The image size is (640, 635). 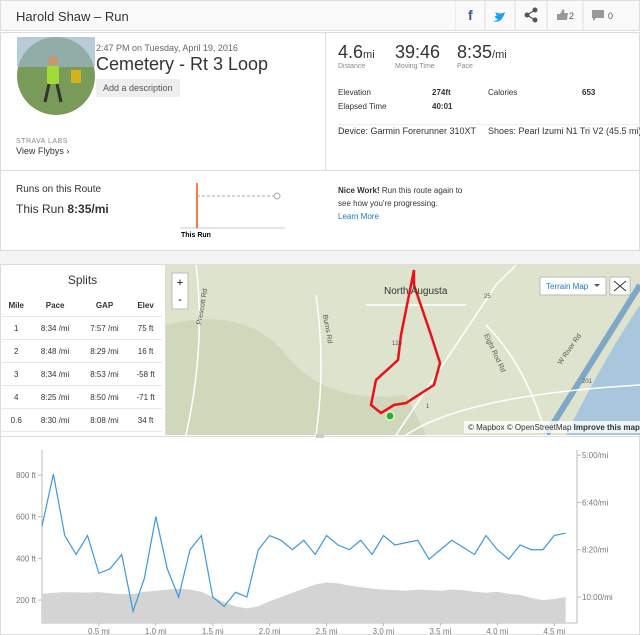 What do you see at coordinates (145, 328) in the screenshot?
I see `split-cell: 75 ft` at bounding box center [145, 328].